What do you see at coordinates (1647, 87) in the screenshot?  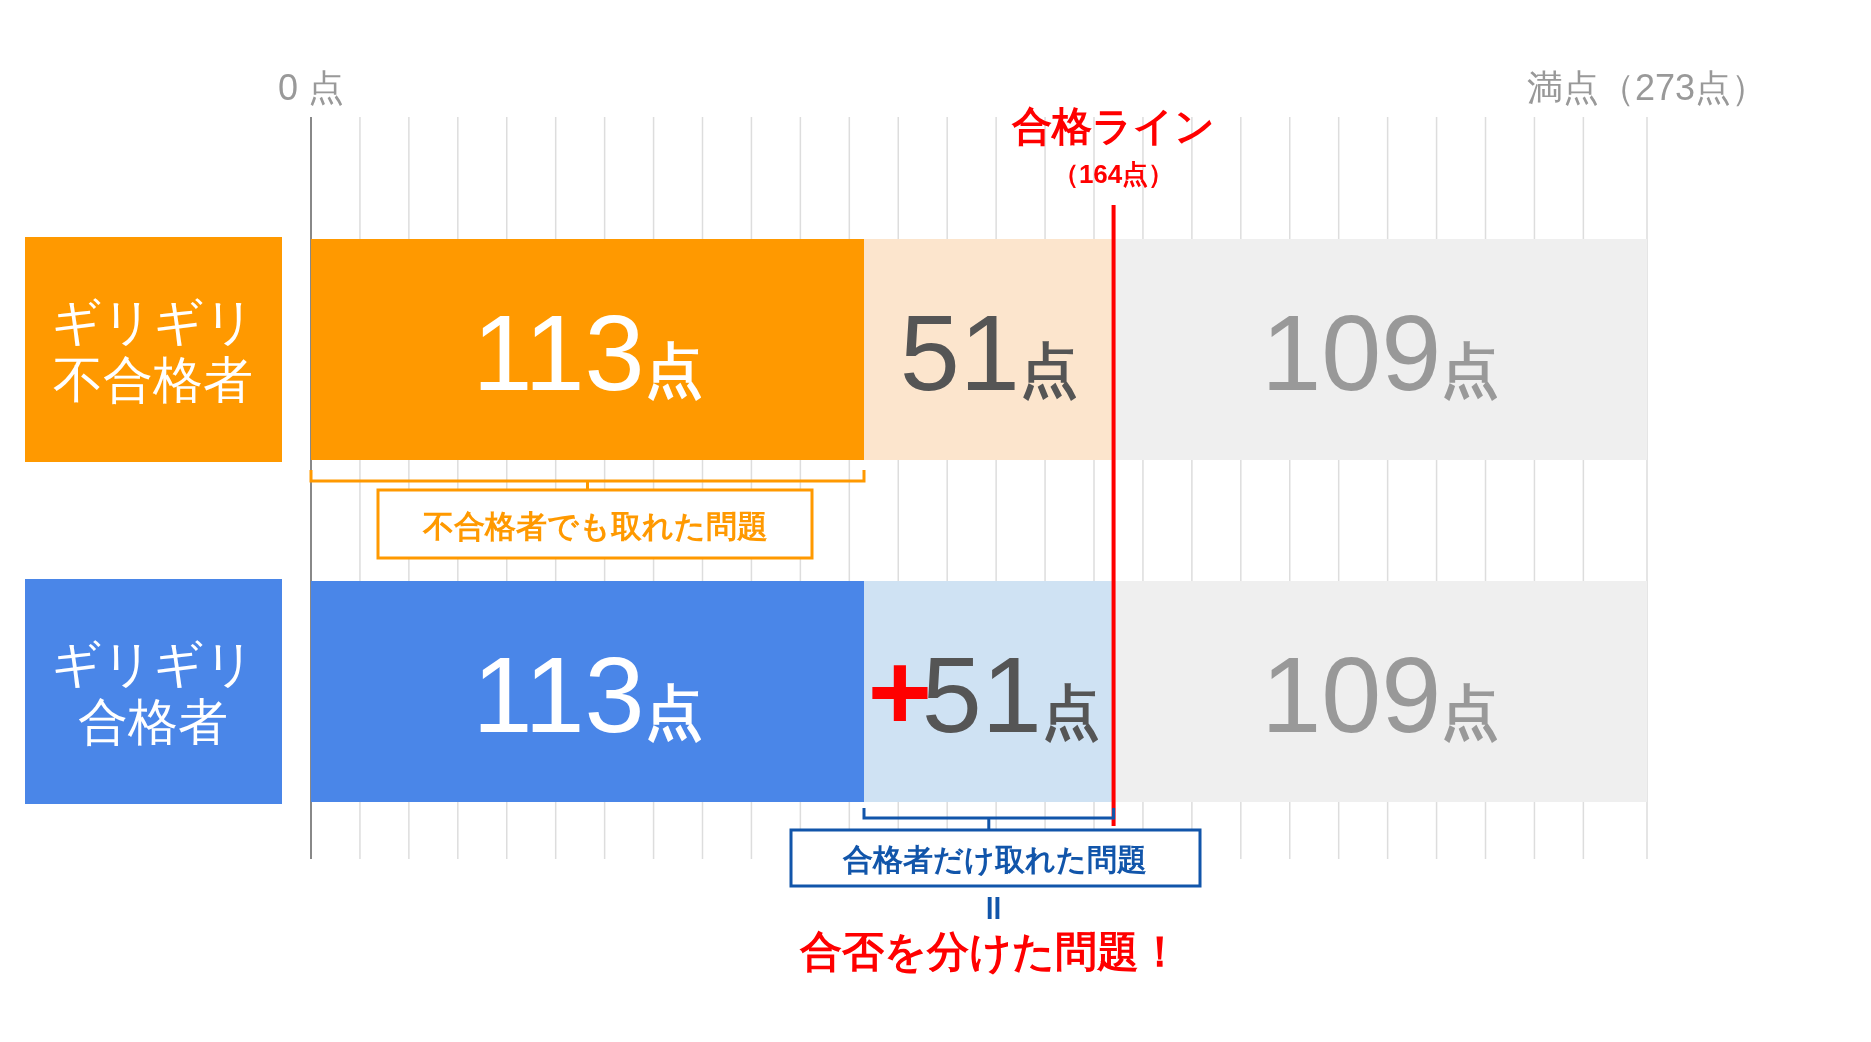 I see `x-tick-label: 満点（273点）` at bounding box center [1647, 87].